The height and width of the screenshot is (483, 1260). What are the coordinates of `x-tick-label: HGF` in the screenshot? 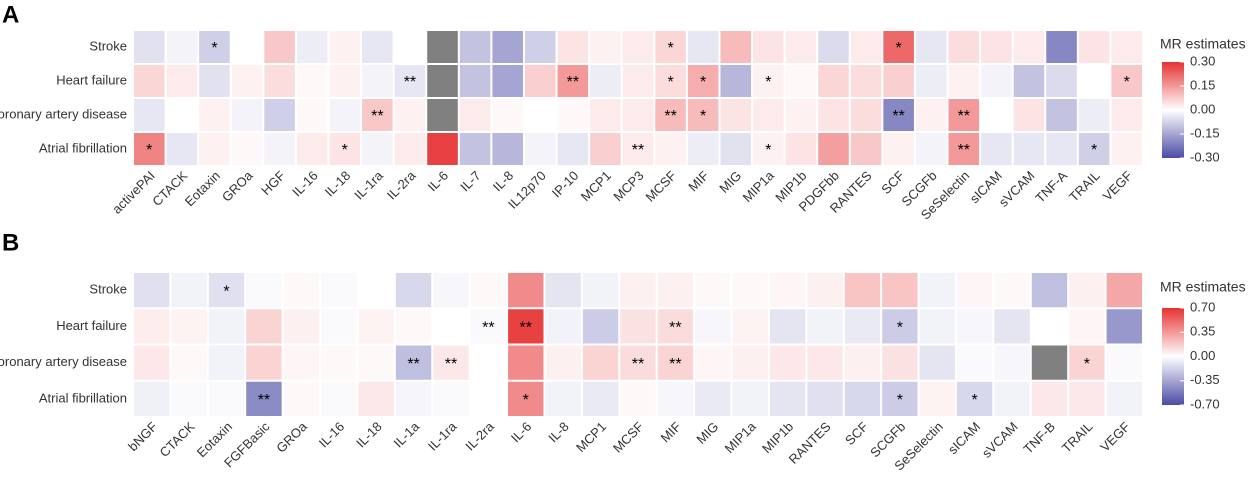 It's located at (273, 183).